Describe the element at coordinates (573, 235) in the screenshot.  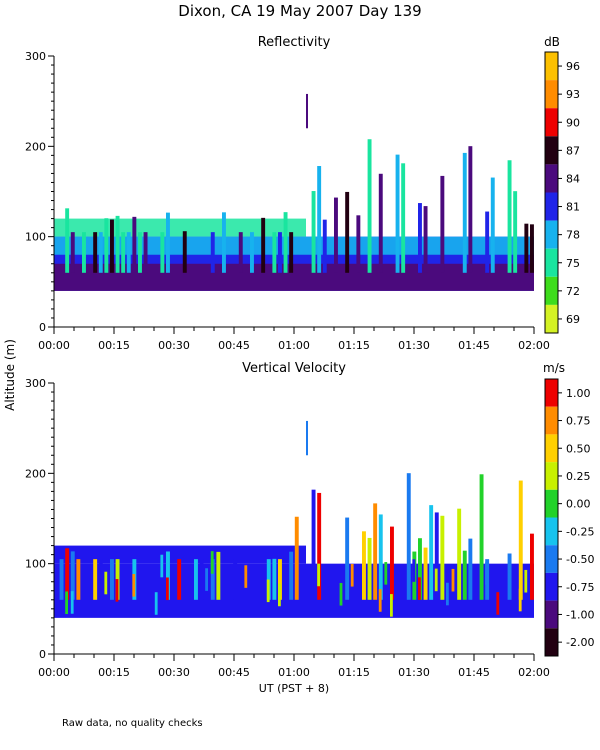
I see `reflectivity-colorbar-label: 78` at that location.